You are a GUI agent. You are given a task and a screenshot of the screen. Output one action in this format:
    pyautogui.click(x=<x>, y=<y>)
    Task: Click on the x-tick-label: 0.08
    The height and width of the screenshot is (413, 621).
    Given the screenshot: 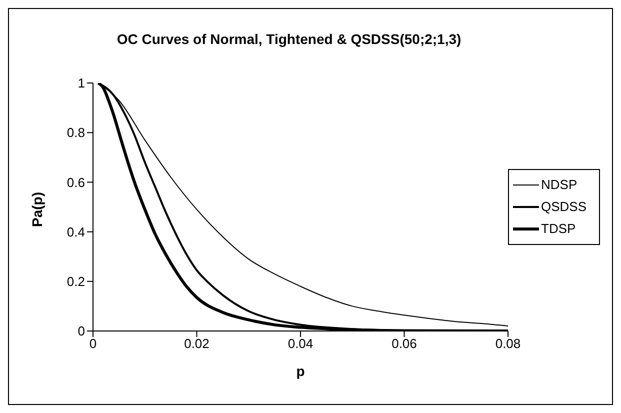 What is the action you would take?
    pyautogui.click(x=508, y=344)
    